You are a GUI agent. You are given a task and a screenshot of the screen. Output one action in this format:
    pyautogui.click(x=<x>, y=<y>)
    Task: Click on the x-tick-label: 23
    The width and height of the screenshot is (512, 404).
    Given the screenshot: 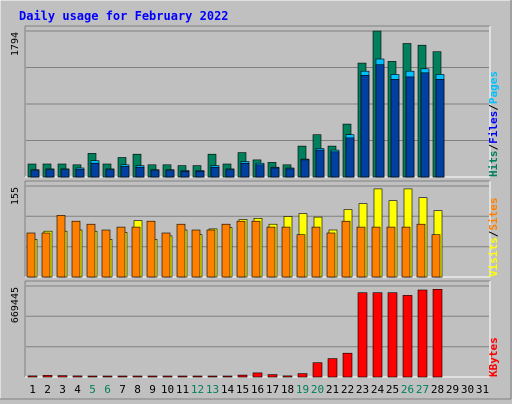 What is the action you would take?
    pyautogui.click(x=362, y=389)
    